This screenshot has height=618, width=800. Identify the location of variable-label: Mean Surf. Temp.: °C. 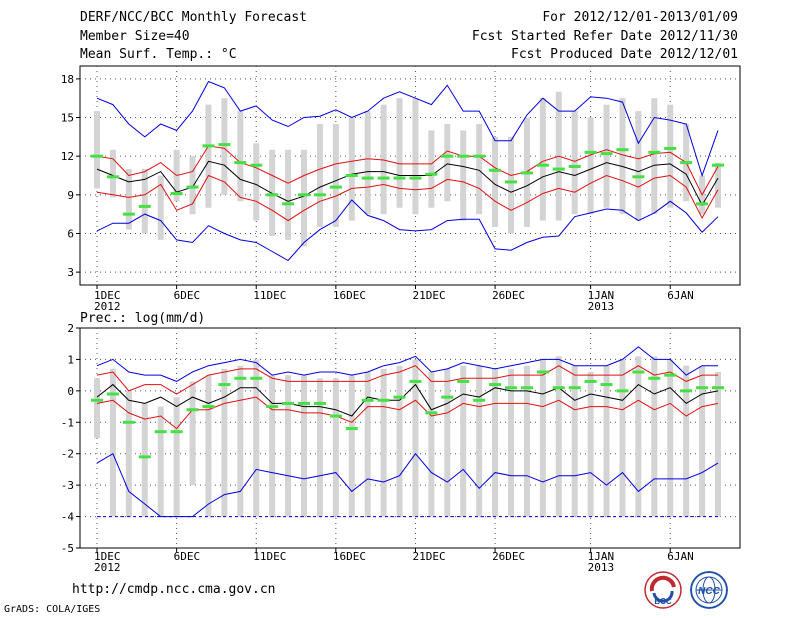
(158, 54).